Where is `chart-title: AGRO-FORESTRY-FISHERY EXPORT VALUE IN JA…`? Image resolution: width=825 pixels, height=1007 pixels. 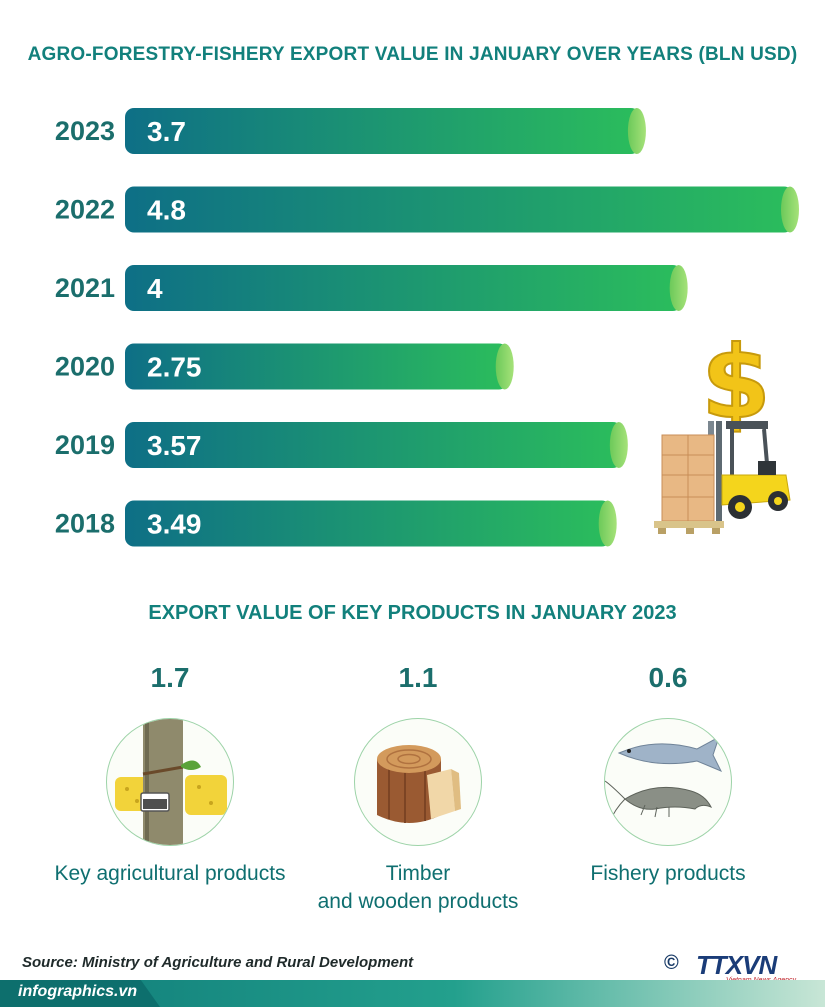 chart-title: AGRO-FORESTRY-FISHERY EXPORT VALUE IN JA… is located at coordinates (412, 54).